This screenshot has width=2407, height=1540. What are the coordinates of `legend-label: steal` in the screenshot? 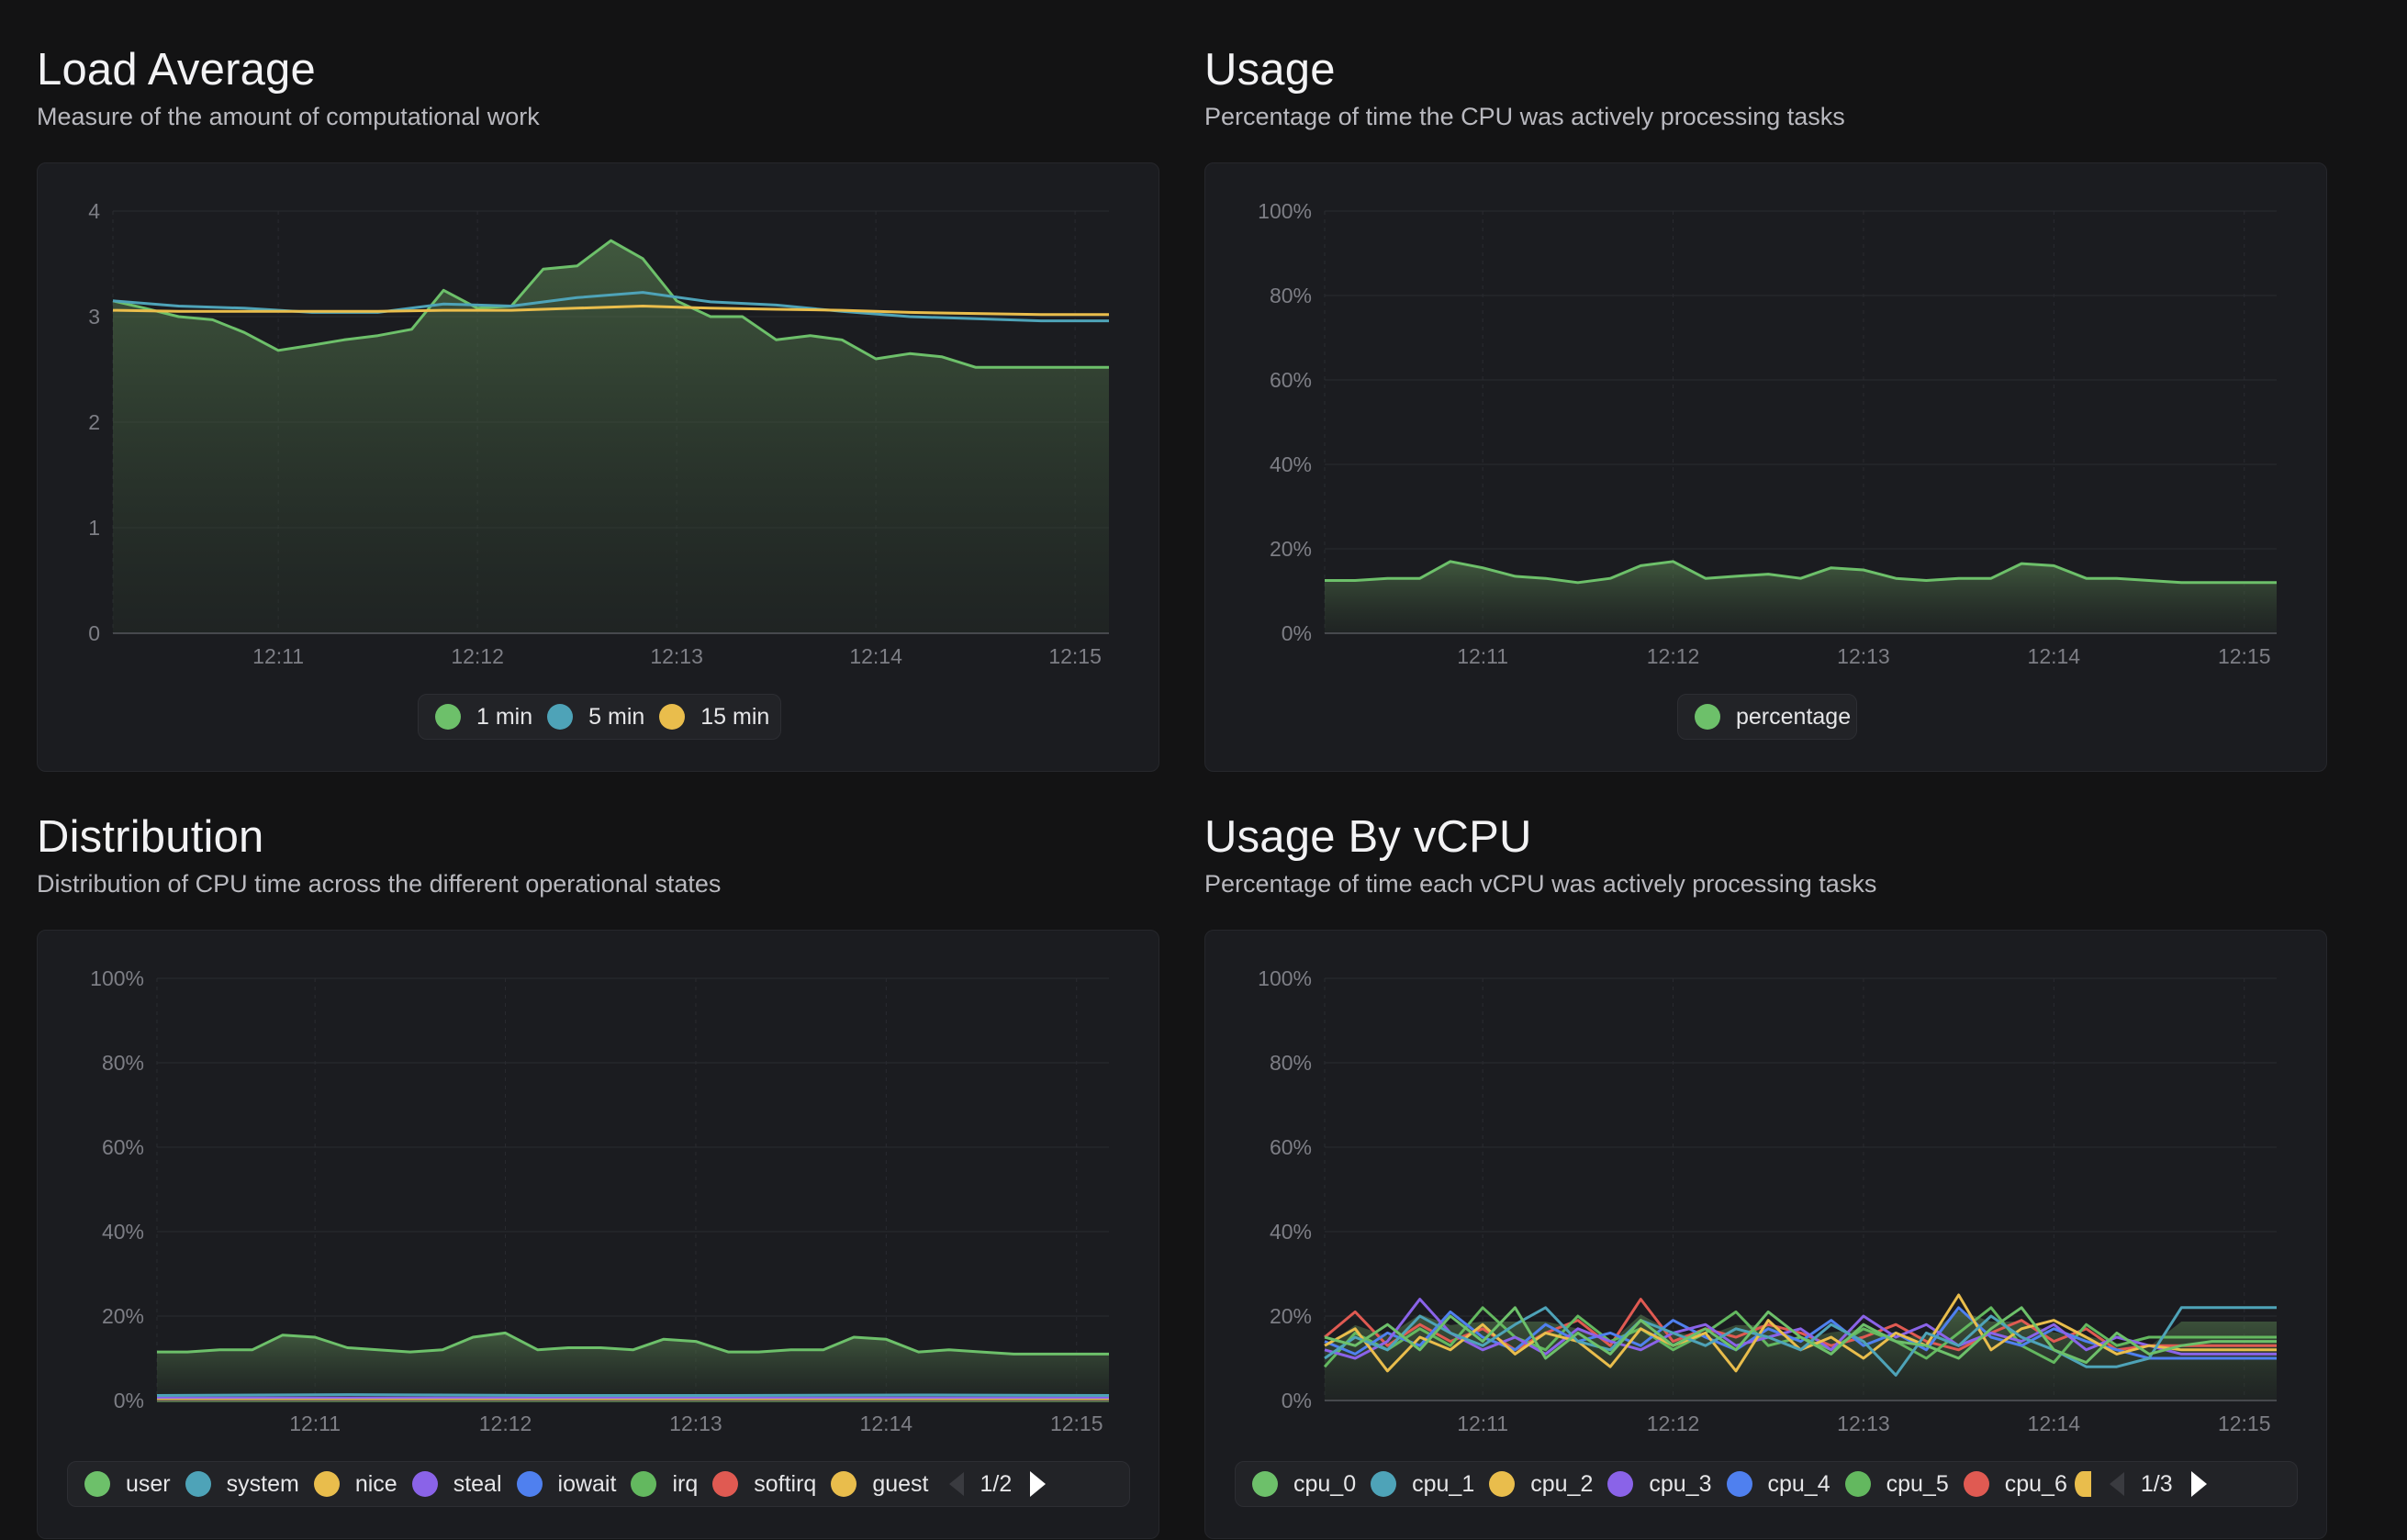 It's located at (477, 1483).